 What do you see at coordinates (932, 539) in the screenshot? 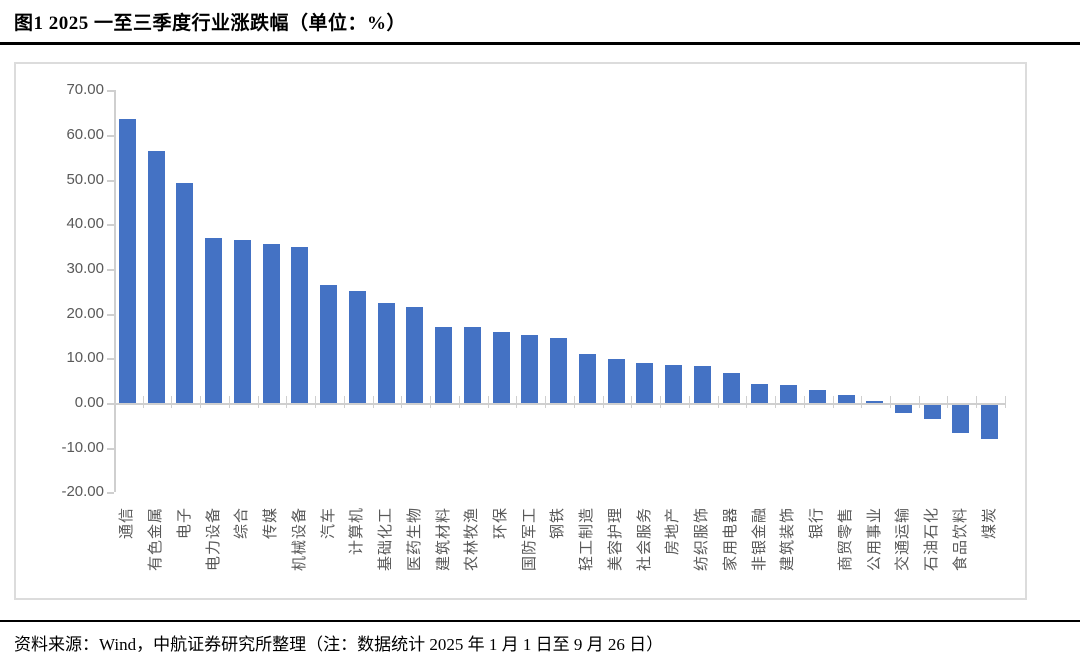
I see `category-label: 石油石化` at bounding box center [932, 539].